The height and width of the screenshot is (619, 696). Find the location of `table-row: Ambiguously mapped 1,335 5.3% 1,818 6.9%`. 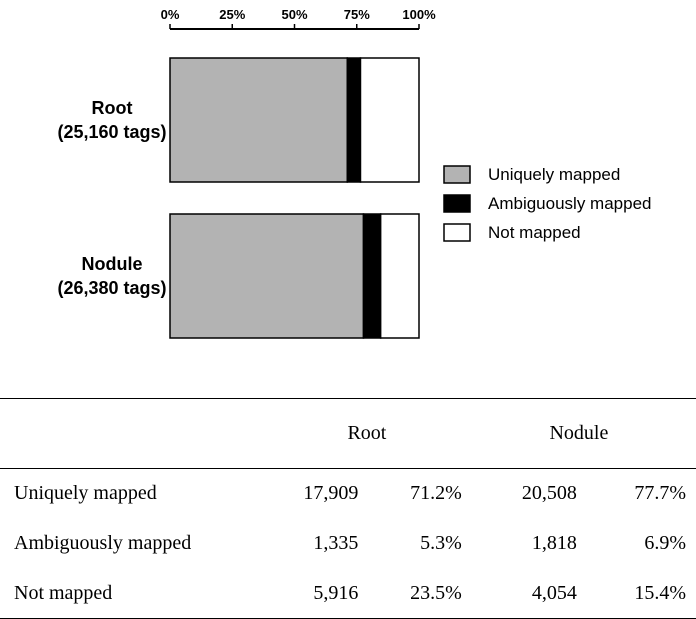

table-row: Ambiguously mapped 1,335 5.3% 1,818 6.9% is located at coordinates (348, 544).